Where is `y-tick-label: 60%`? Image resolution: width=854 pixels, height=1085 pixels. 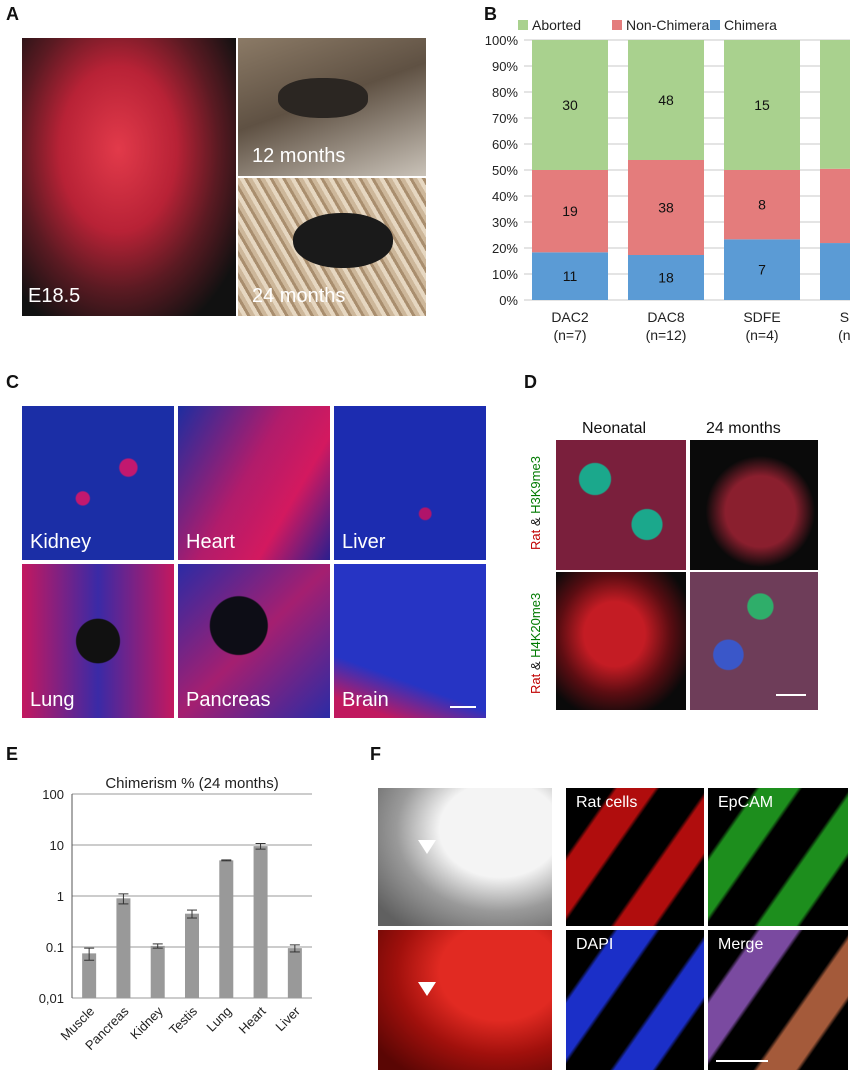 y-tick-label: 60% is located at coordinates (505, 144).